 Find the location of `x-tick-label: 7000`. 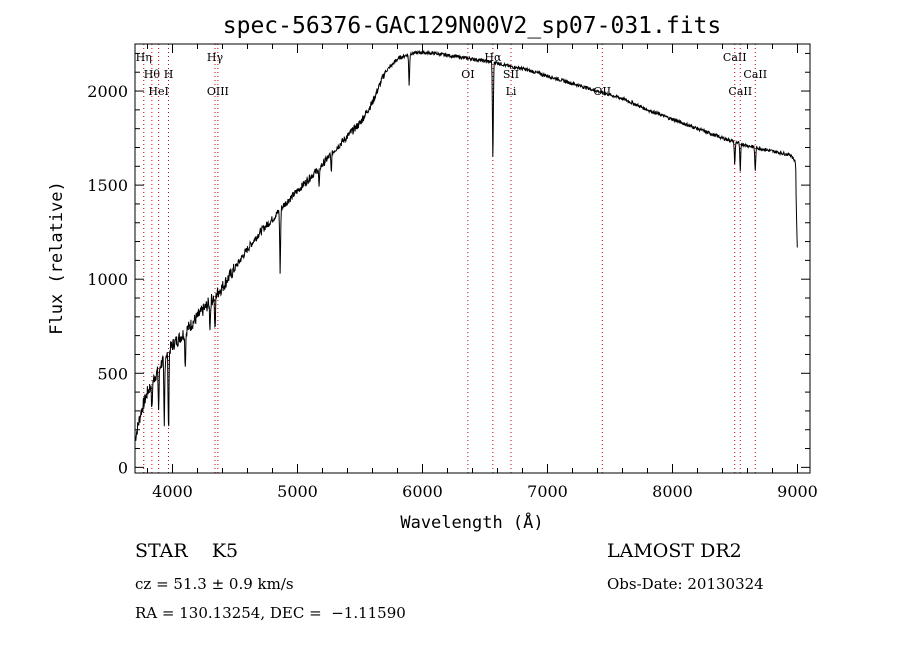

x-tick-label: 7000 is located at coordinates (547, 491).